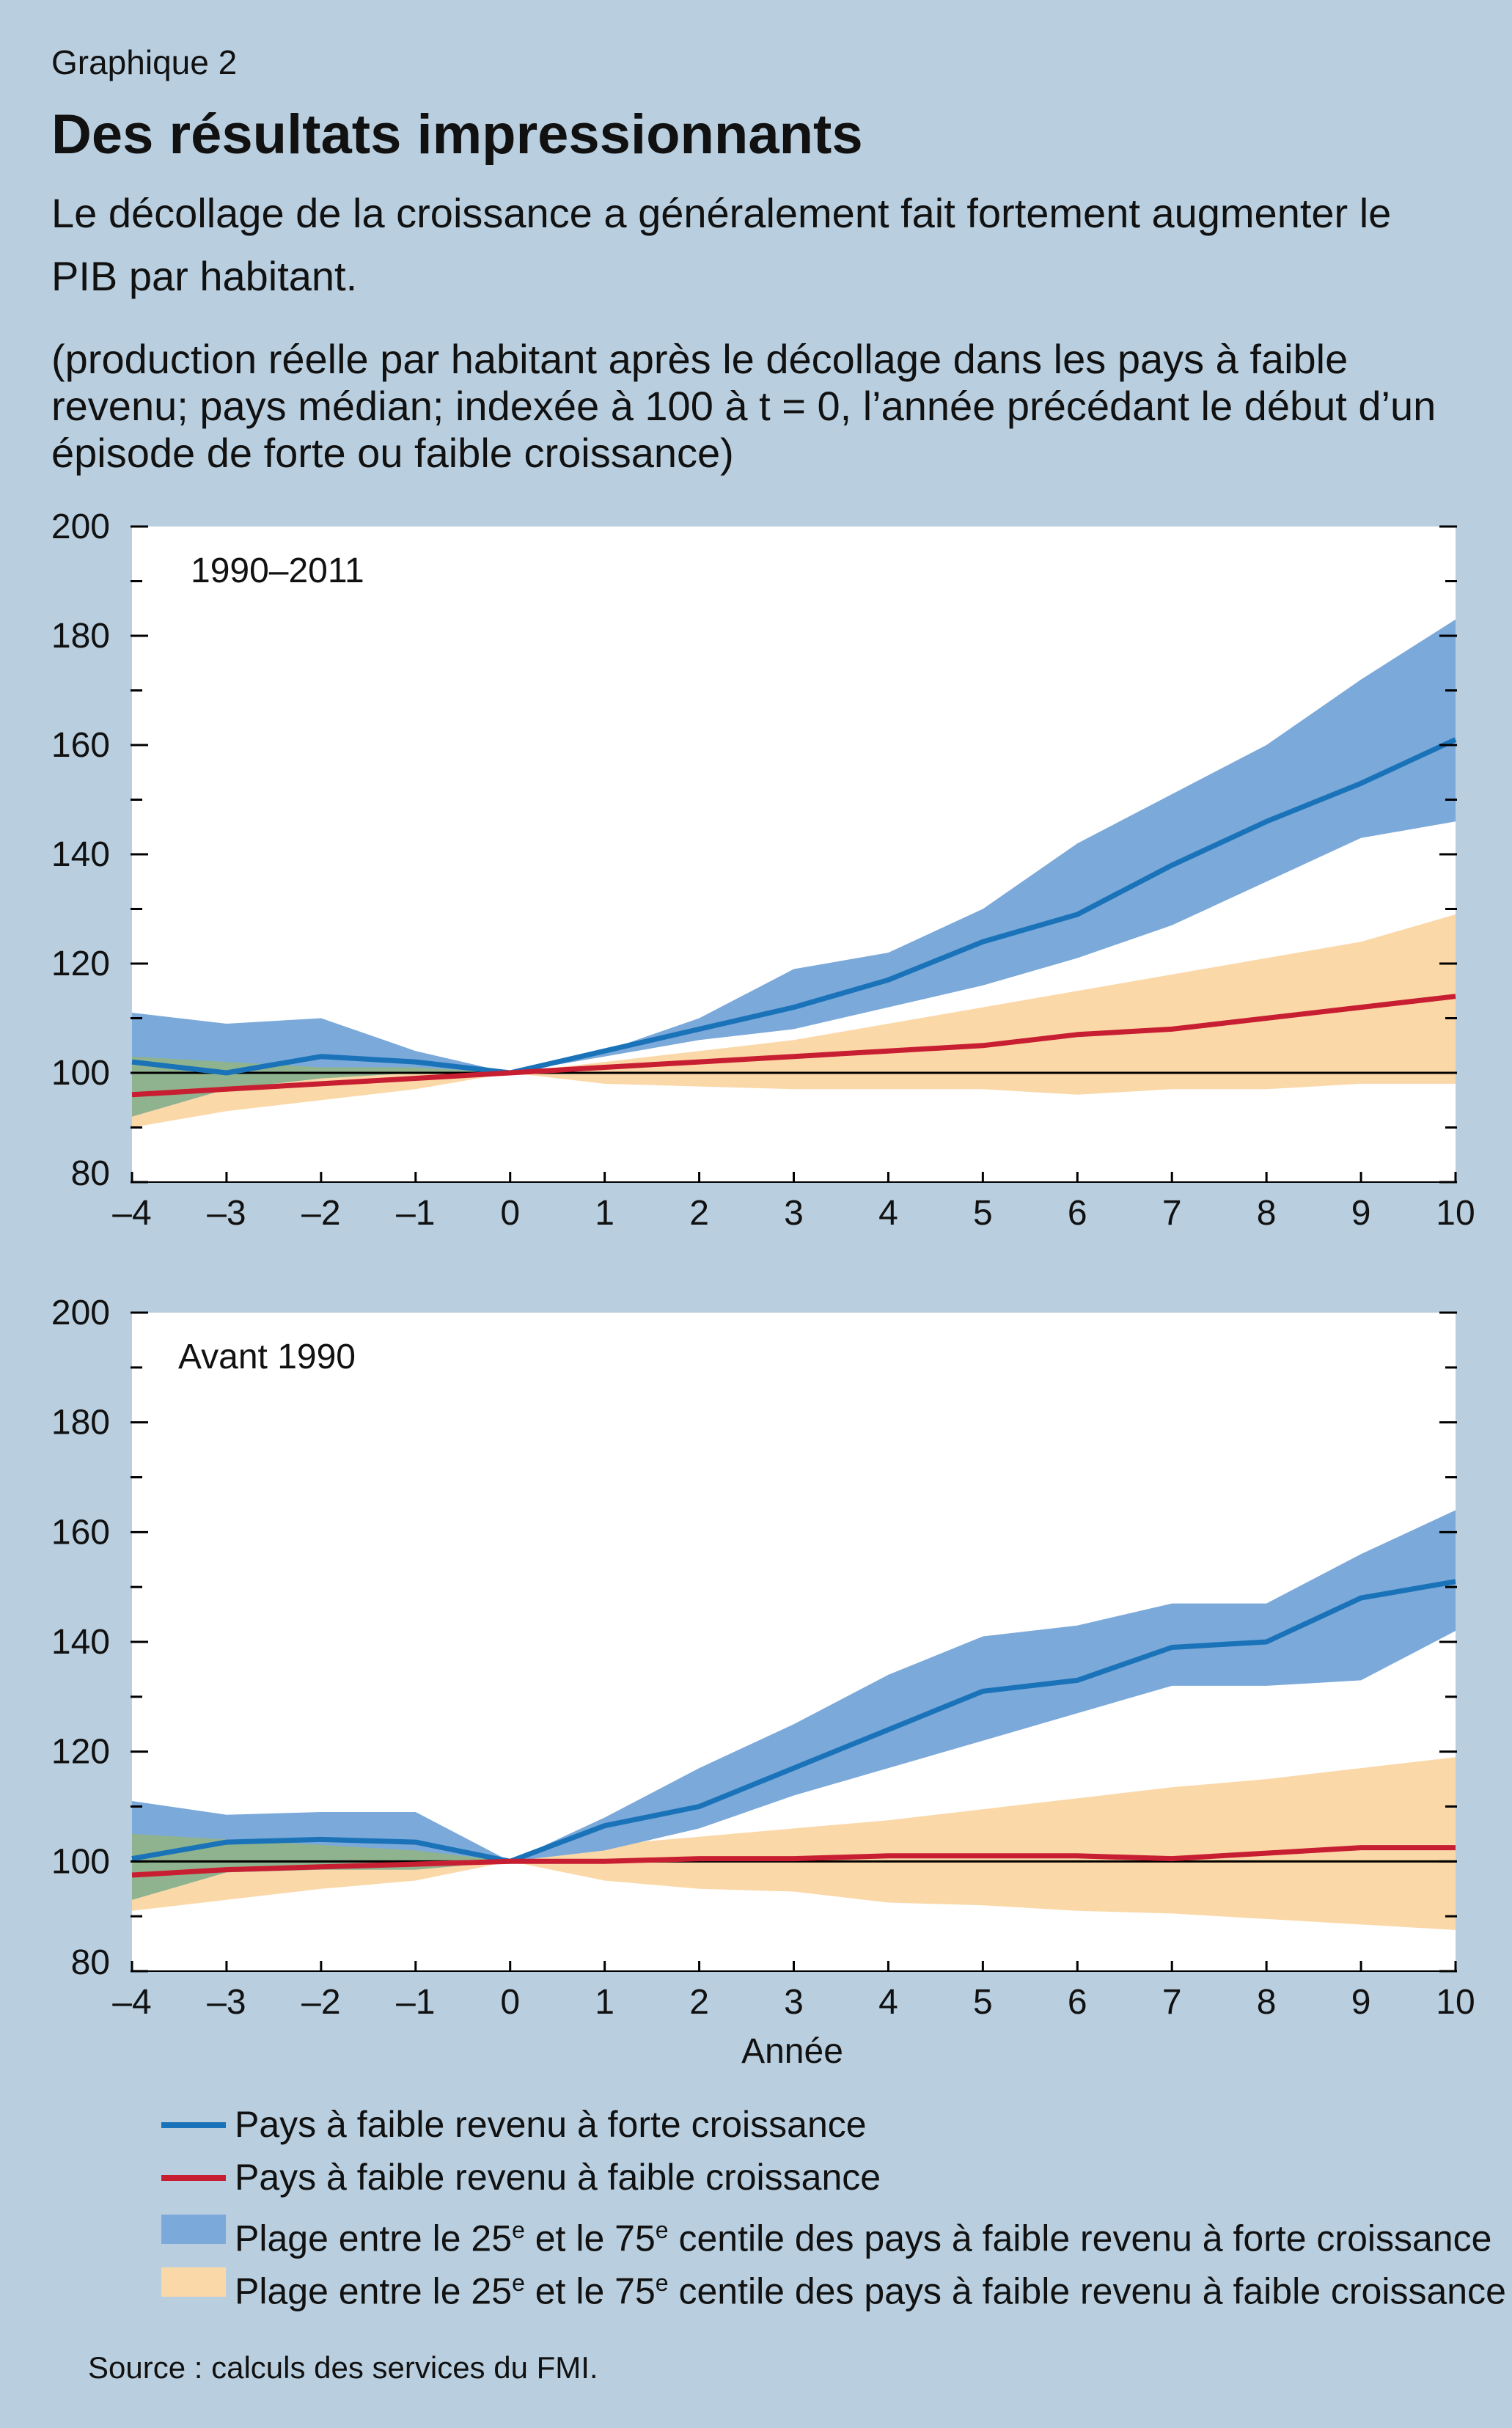  I want to click on chart-title: Des résultats impressionnants, so click(457, 134).